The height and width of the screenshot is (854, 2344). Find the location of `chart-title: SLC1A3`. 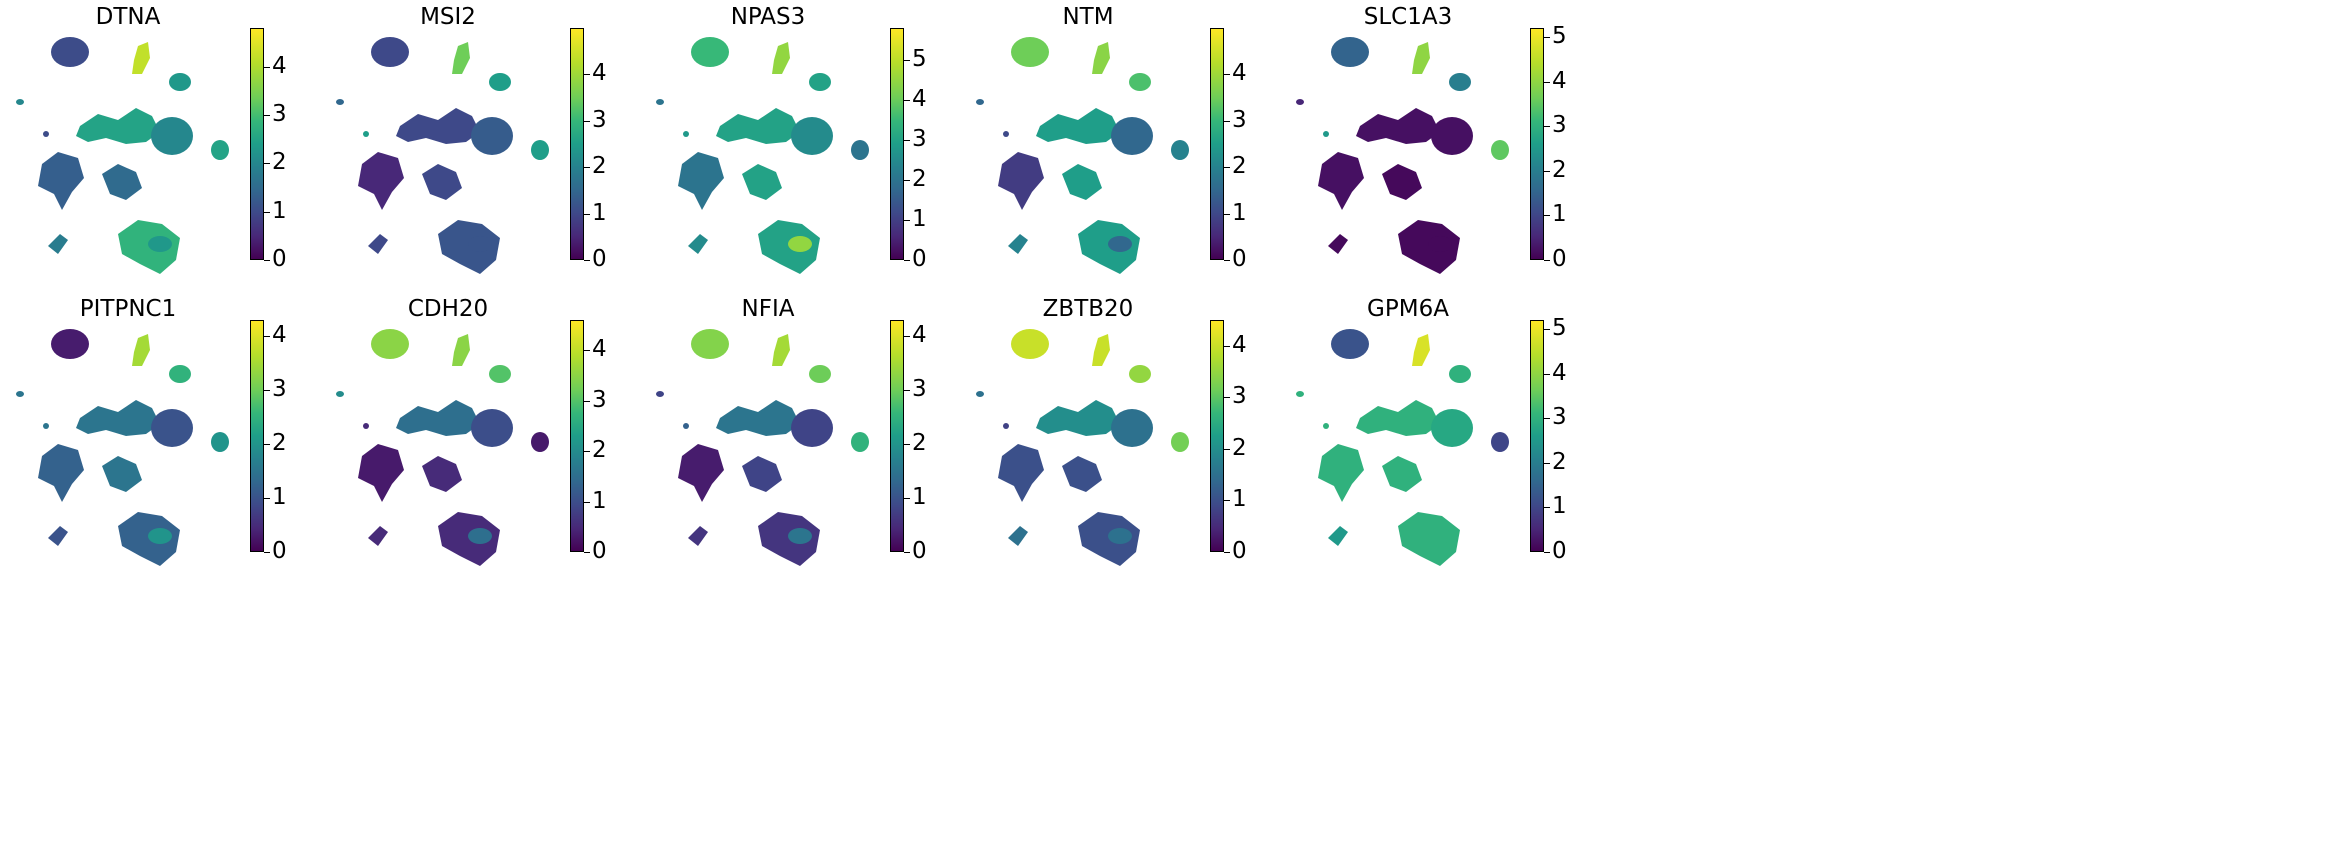

chart-title: SLC1A3 is located at coordinates (1408, 17).